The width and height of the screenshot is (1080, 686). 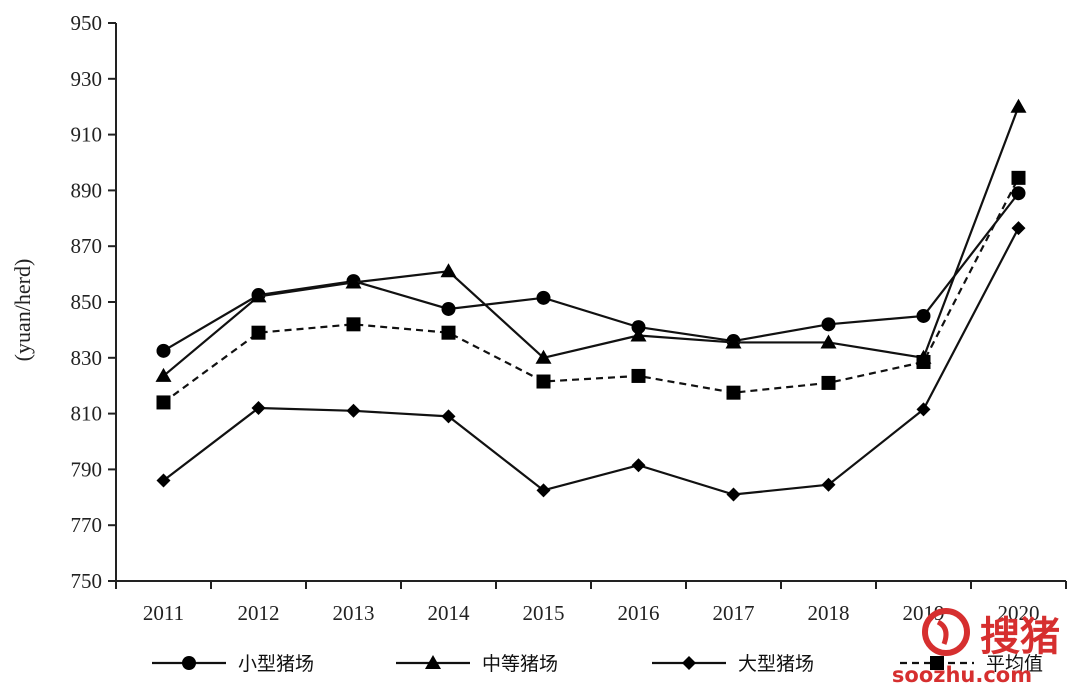 What do you see at coordinates (22, 310) in the screenshot?
I see `y-axis-title: (yuan/herd)` at bounding box center [22, 310].